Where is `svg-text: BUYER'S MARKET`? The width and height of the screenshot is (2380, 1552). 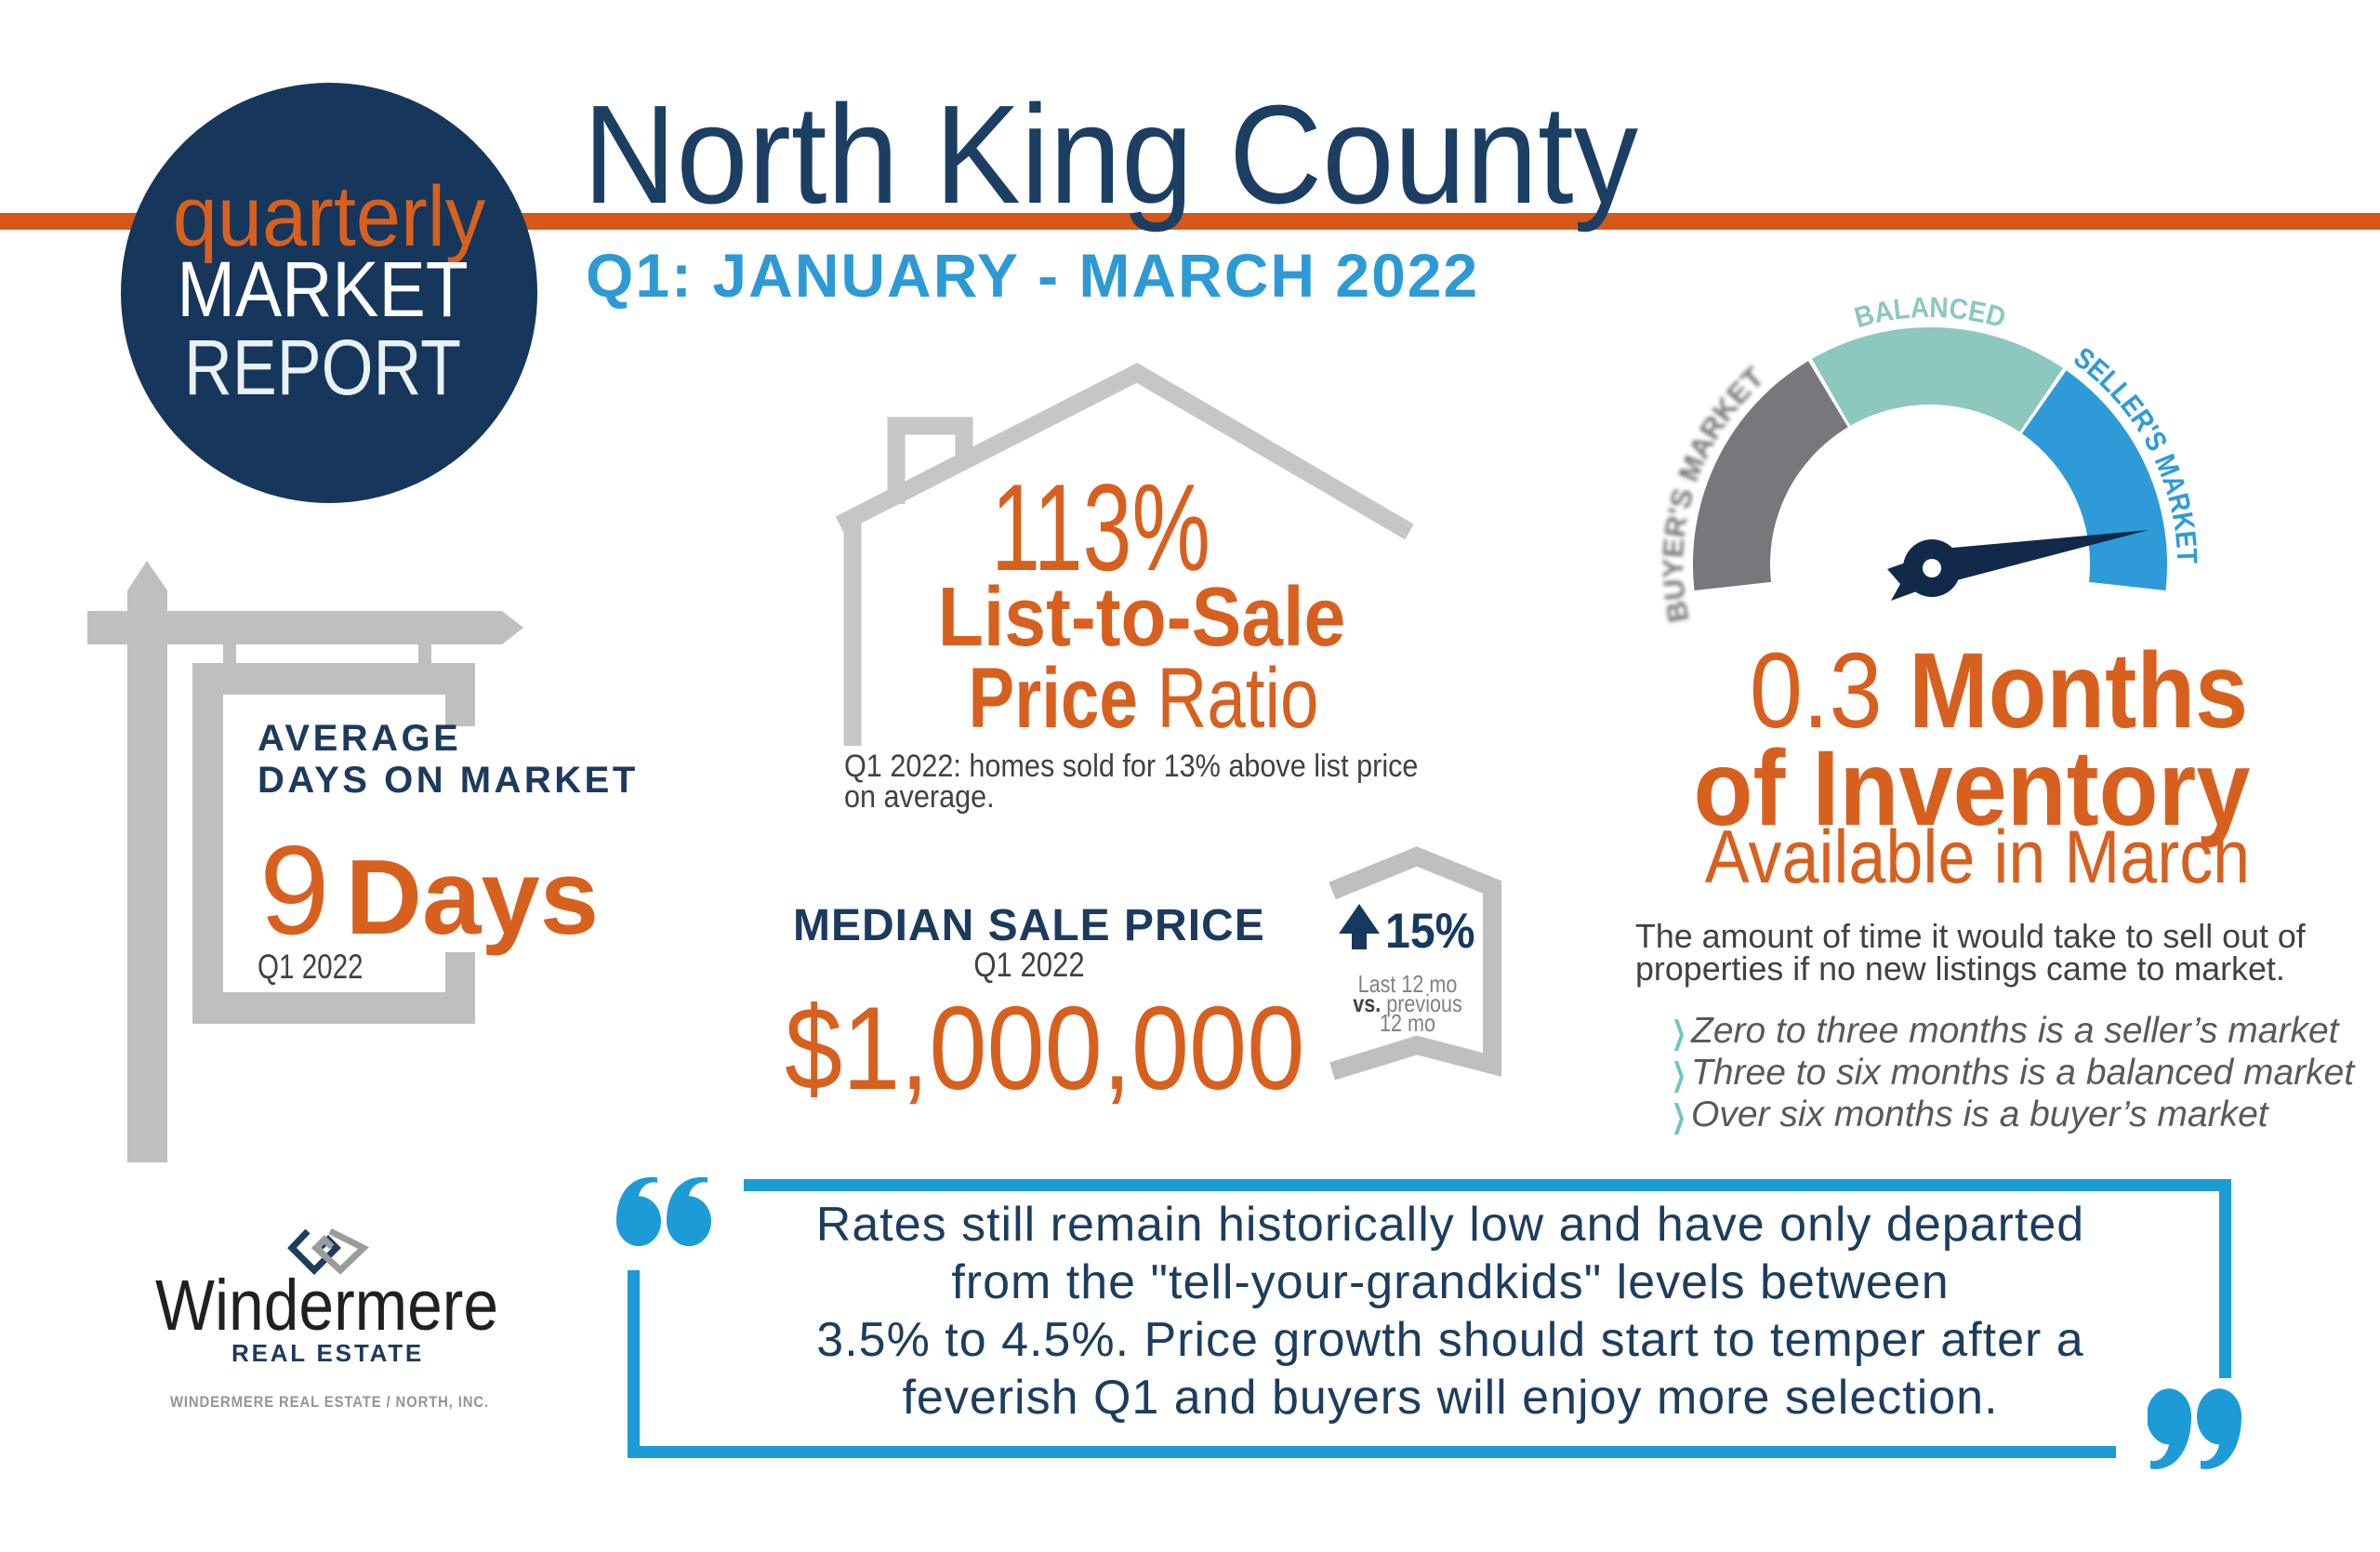
svg-text: BUYER'S MARKET is located at coordinates (1713, 493).